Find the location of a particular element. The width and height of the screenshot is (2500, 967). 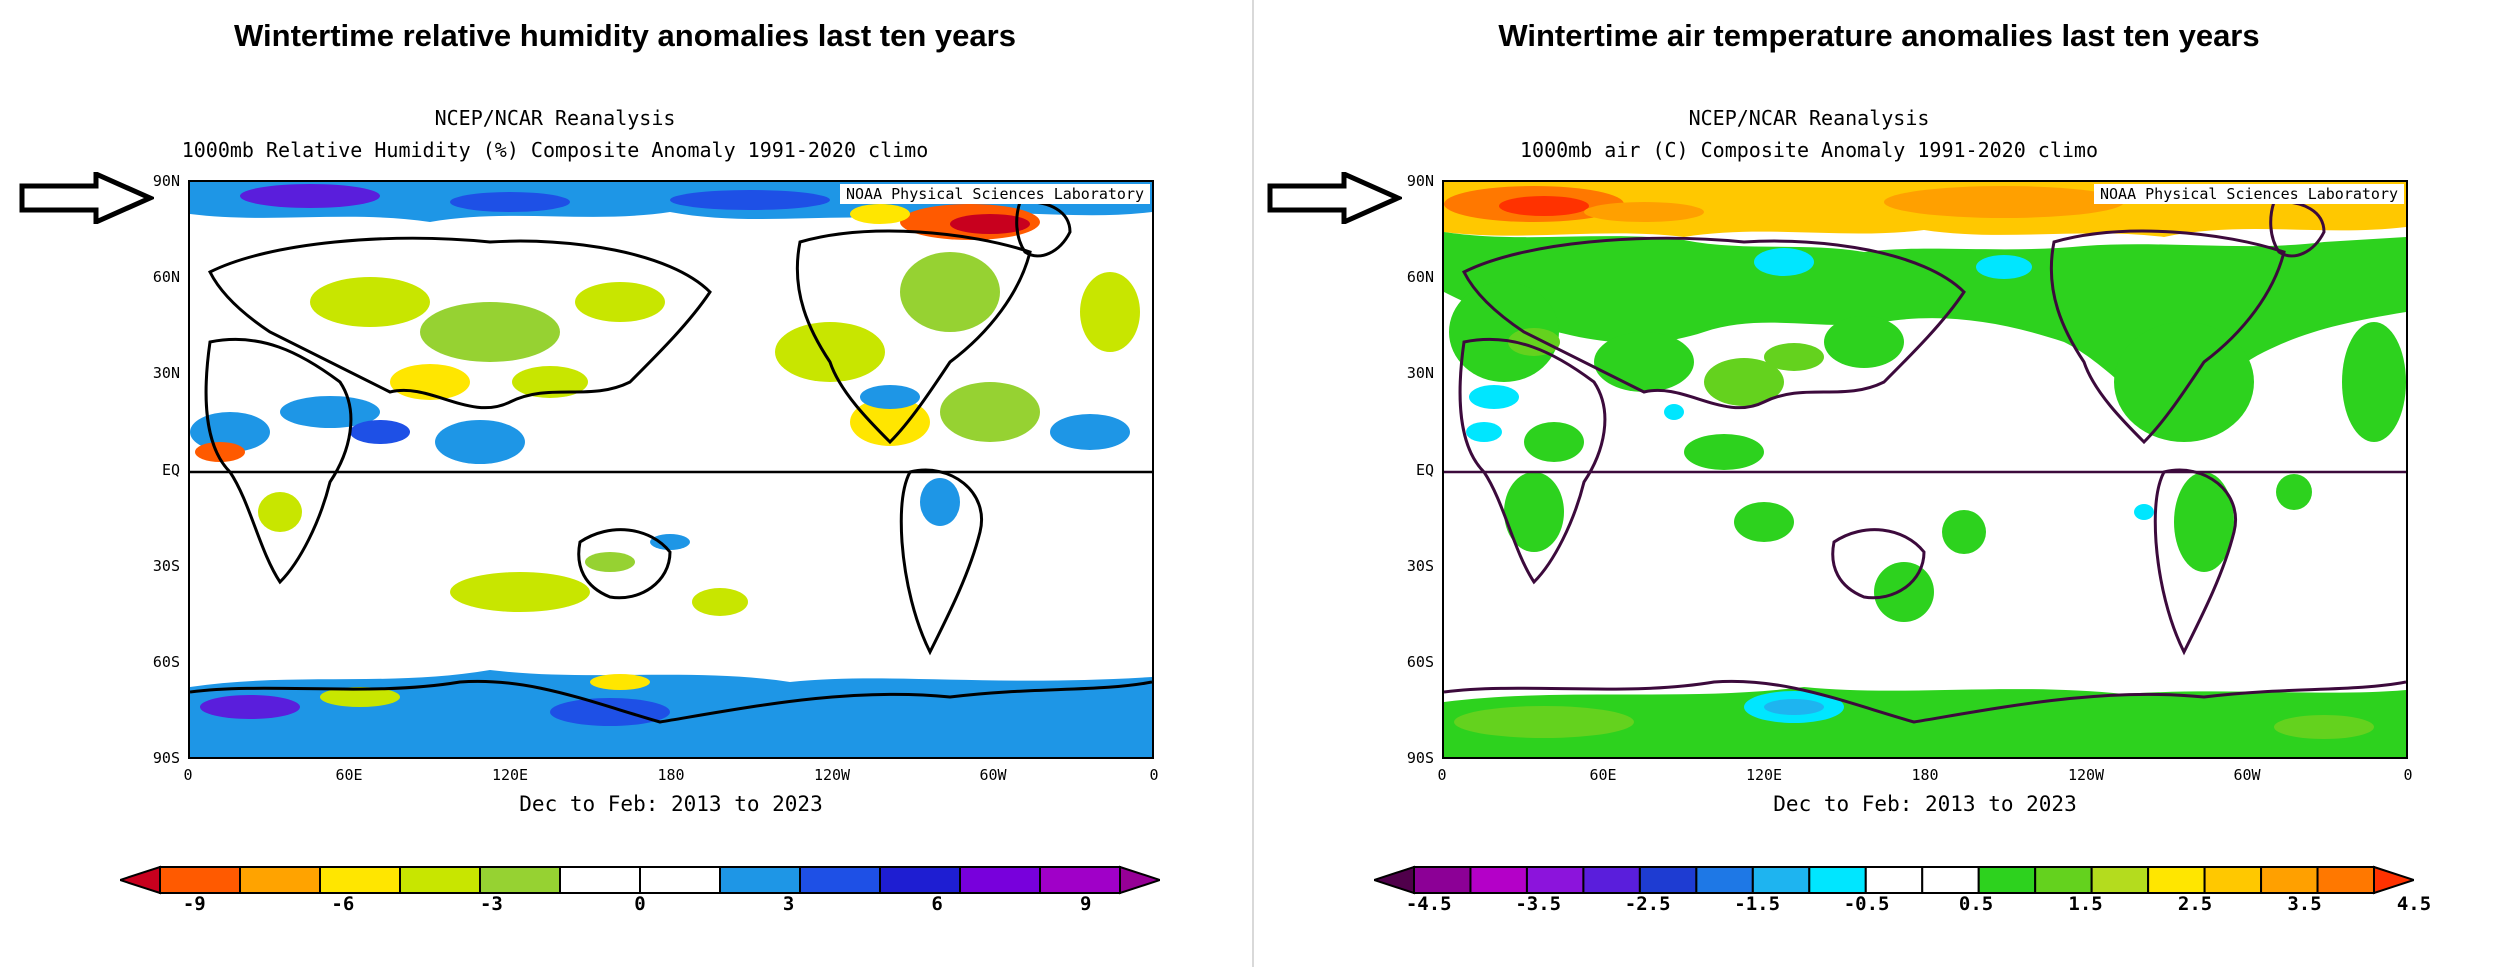

colorbar-tick-label: 9 is located at coordinates (1085, 904).